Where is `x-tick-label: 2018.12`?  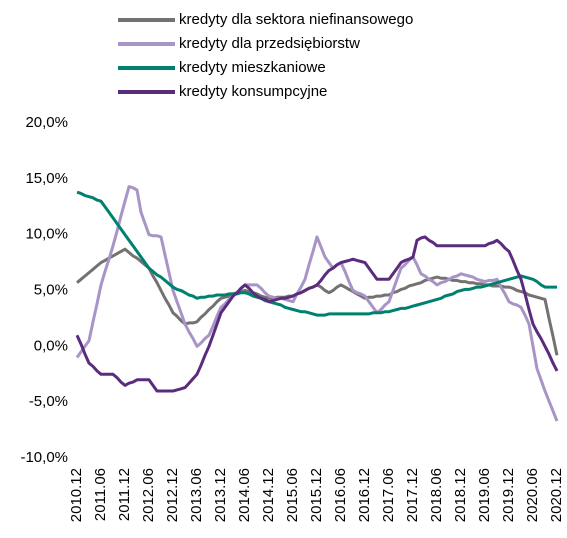
x-tick-label: 2018.12 is located at coordinates (460, 495).